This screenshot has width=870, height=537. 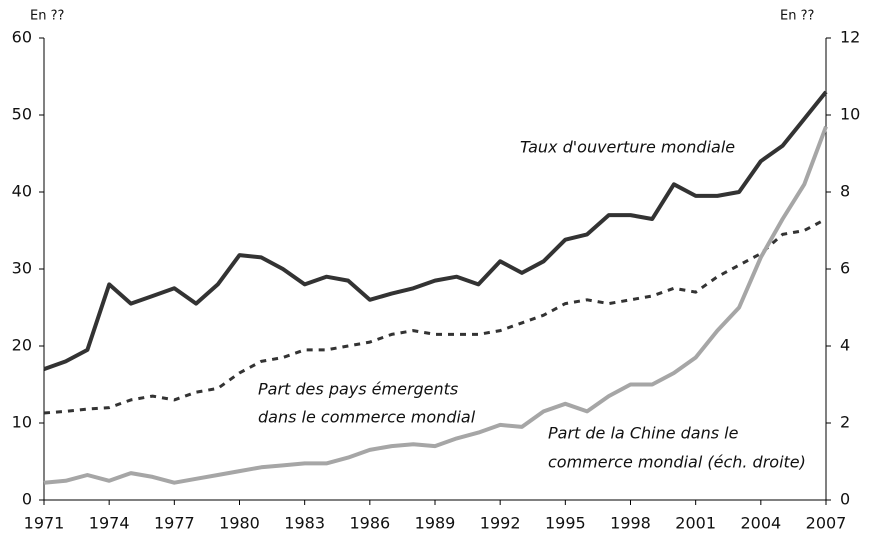 What do you see at coordinates (22, 345) in the screenshot?
I see `y-tick-label: 20` at bounding box center [22, 345].